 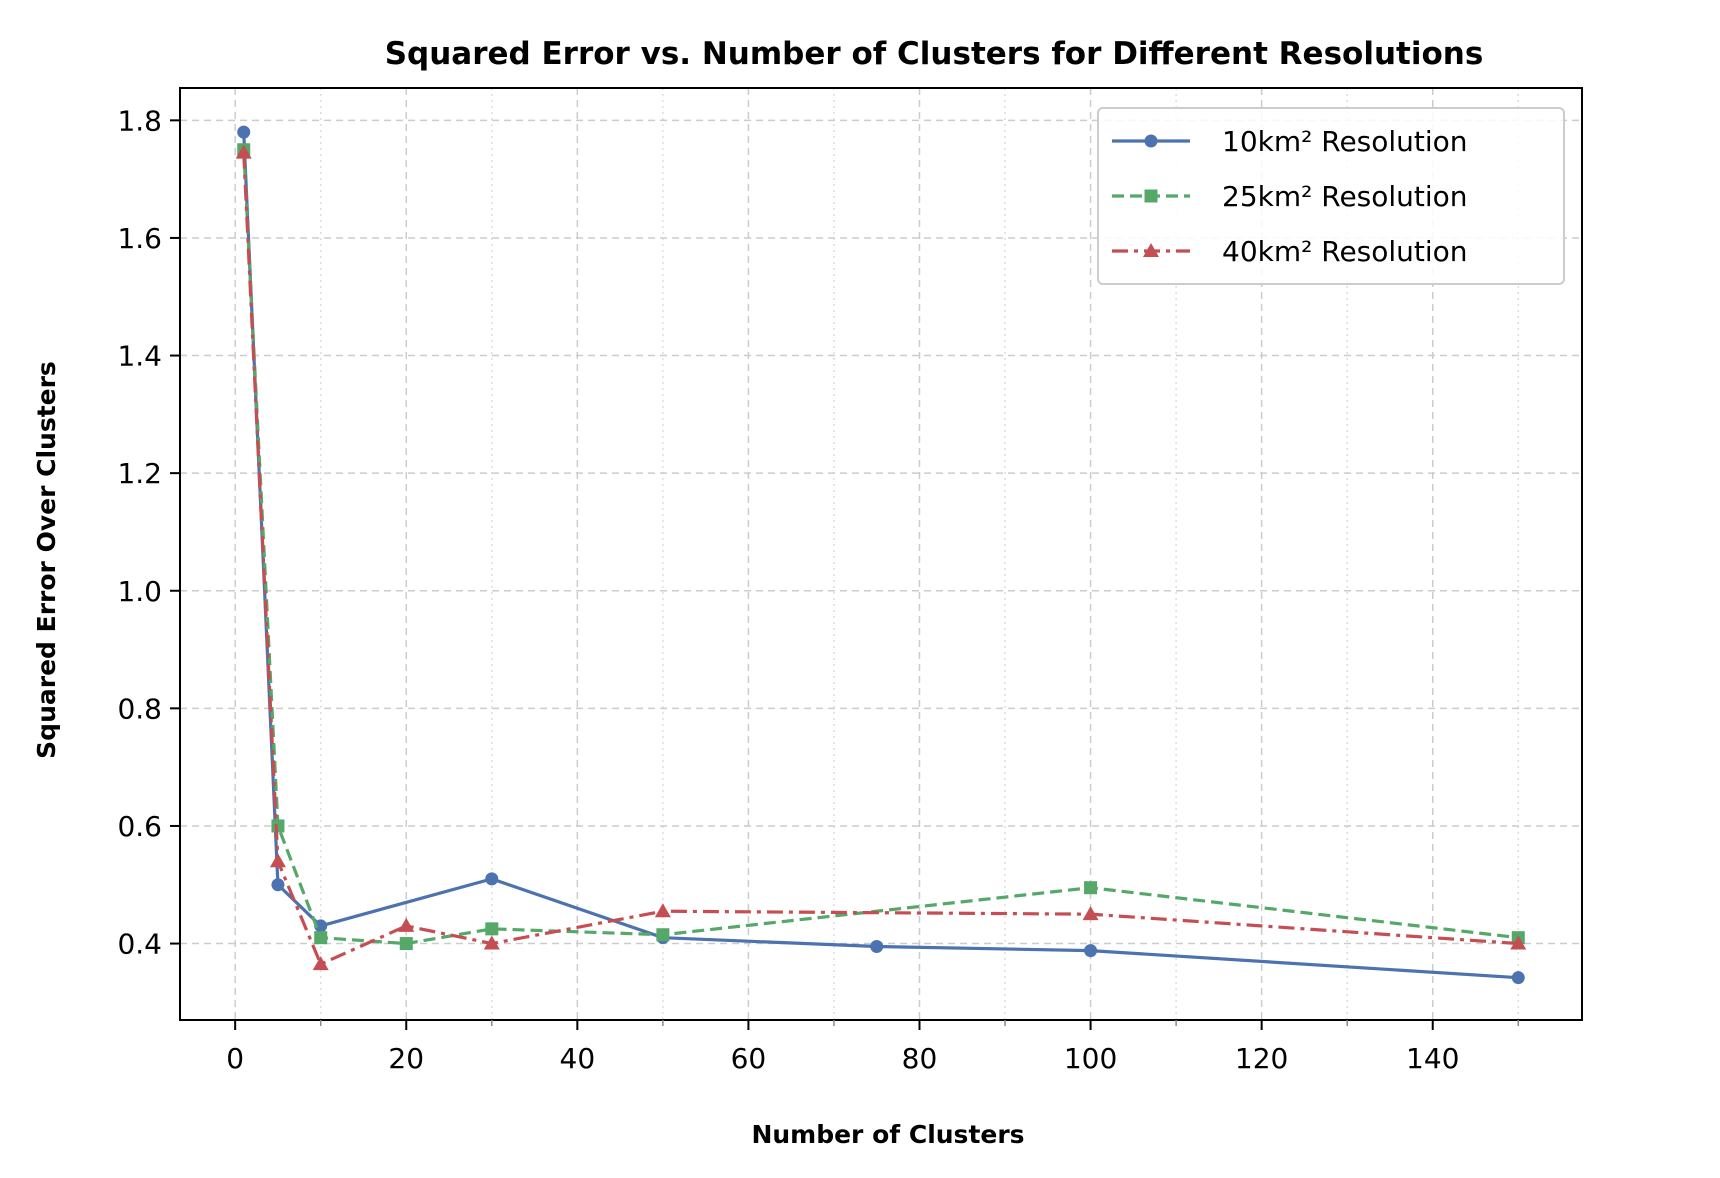 I want to click on legend-box, so click(x=1331, y=196).